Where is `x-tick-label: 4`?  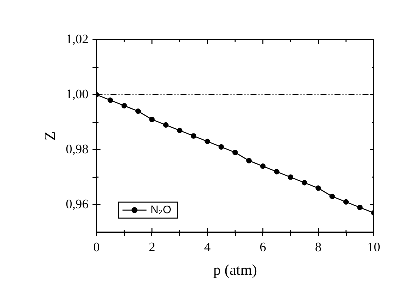
x-tick-label: 4 is located at coordinates (208, 247).